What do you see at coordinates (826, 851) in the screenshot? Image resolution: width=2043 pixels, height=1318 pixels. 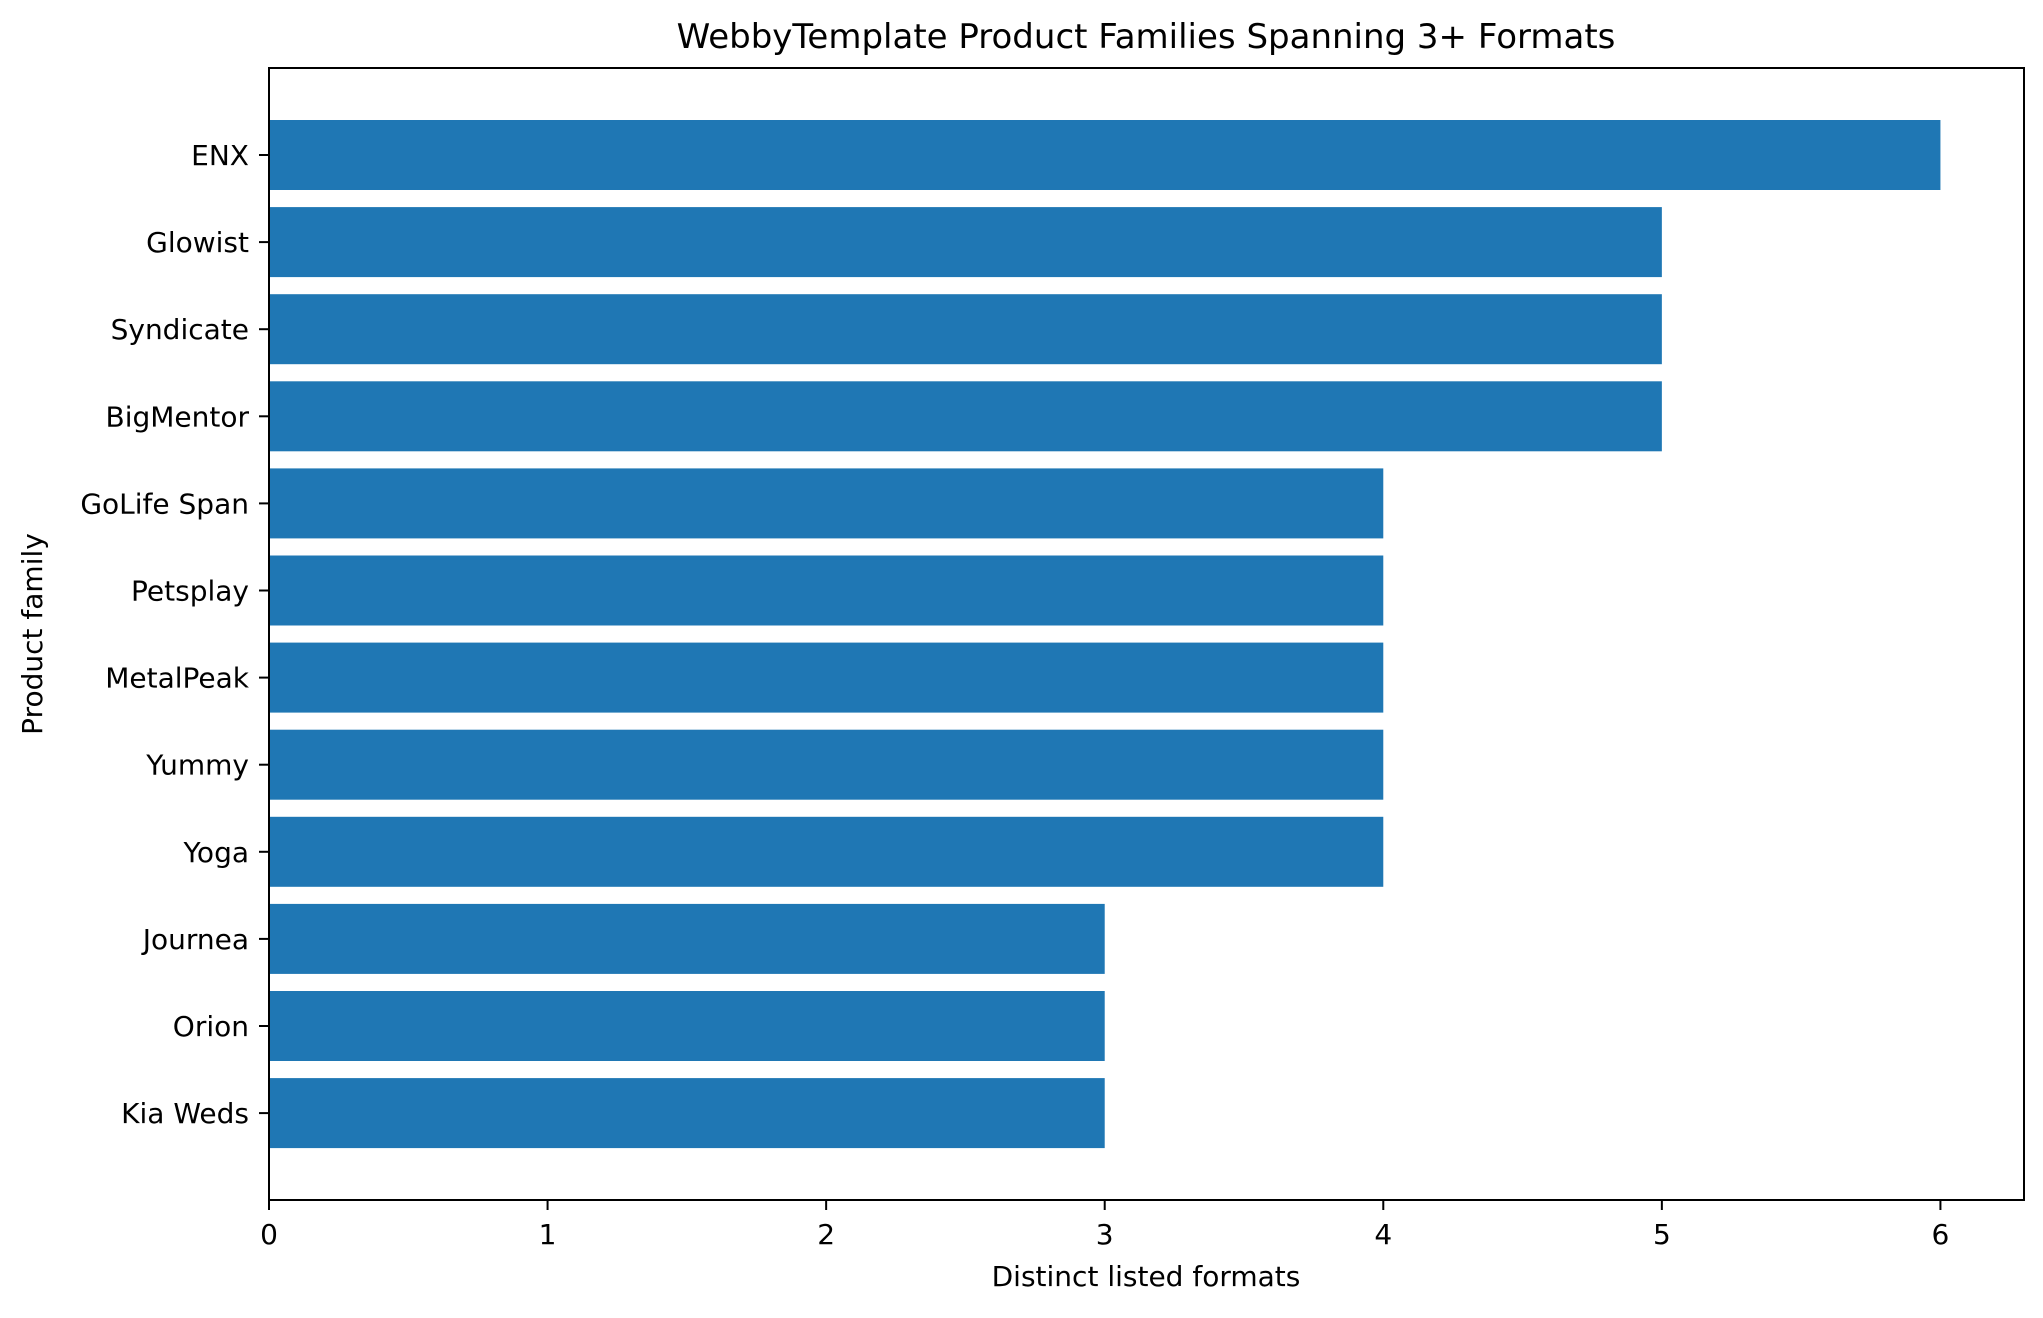 I see `bar-yoga` at bounding box center [826, 851].